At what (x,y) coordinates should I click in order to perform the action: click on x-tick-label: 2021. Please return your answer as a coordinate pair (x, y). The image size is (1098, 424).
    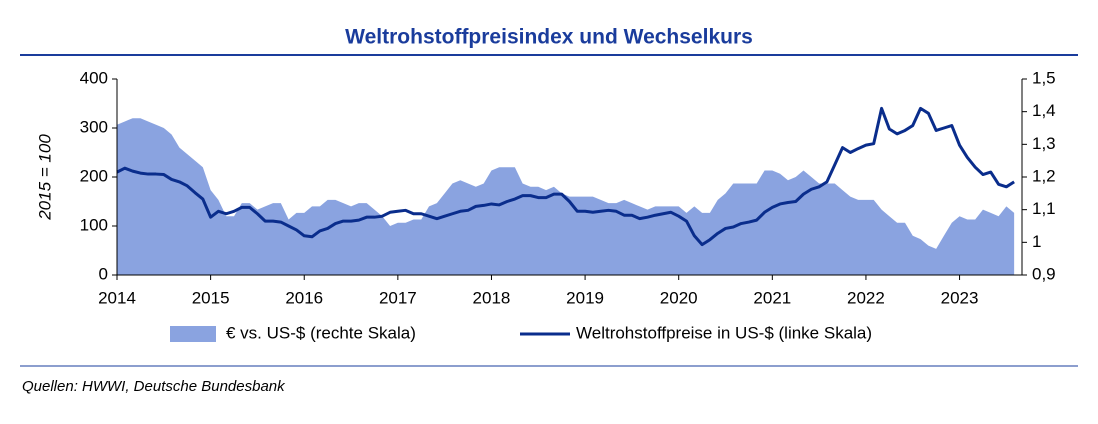
    Looking at the image, I should click on (772, 297).